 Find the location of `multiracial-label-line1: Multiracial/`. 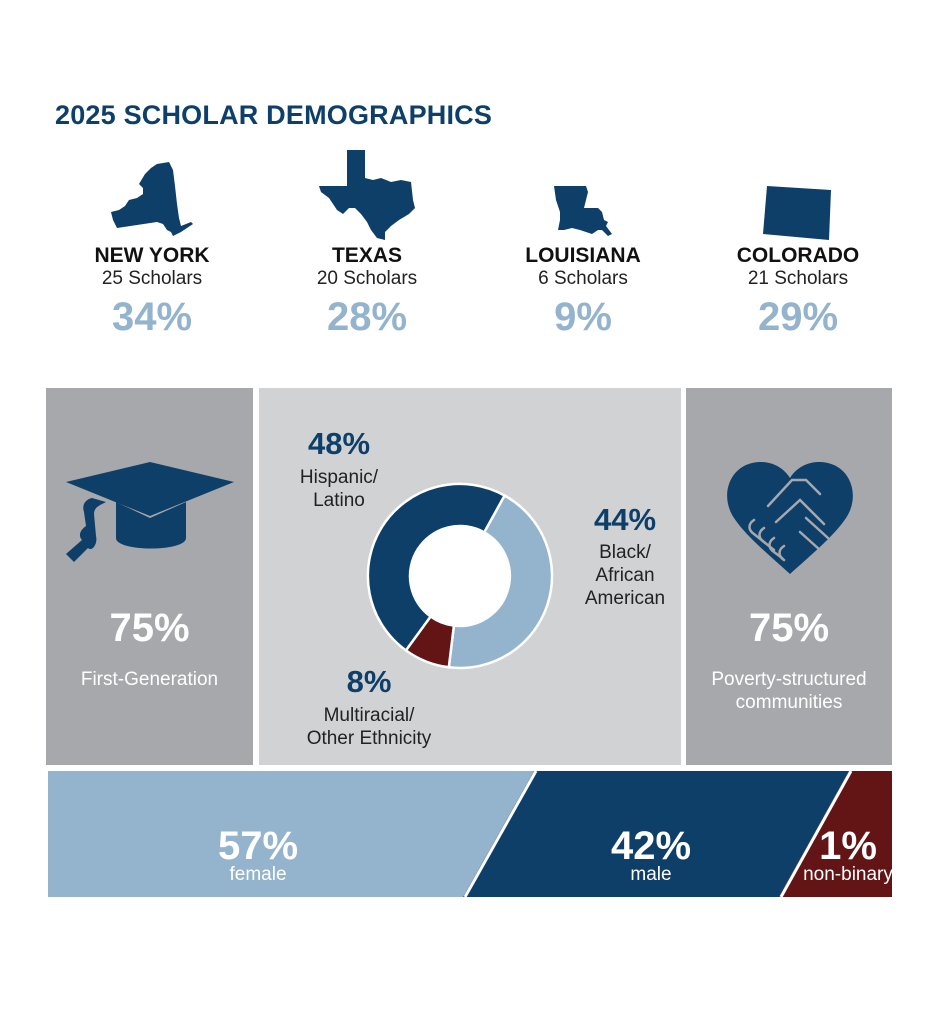

multiracial-label-line1: Multiracial/ is located at coordinates (369, 715).